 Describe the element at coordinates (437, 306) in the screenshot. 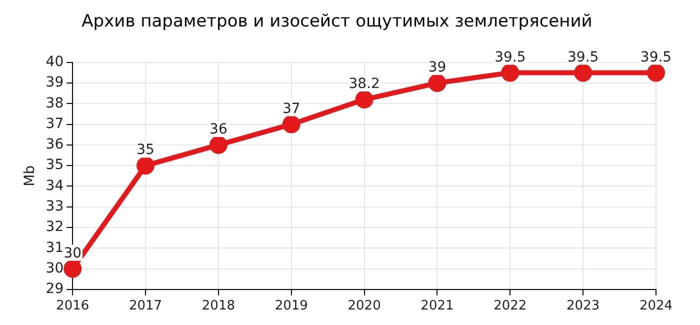

I see `x-tick-label: 2021` at that location.